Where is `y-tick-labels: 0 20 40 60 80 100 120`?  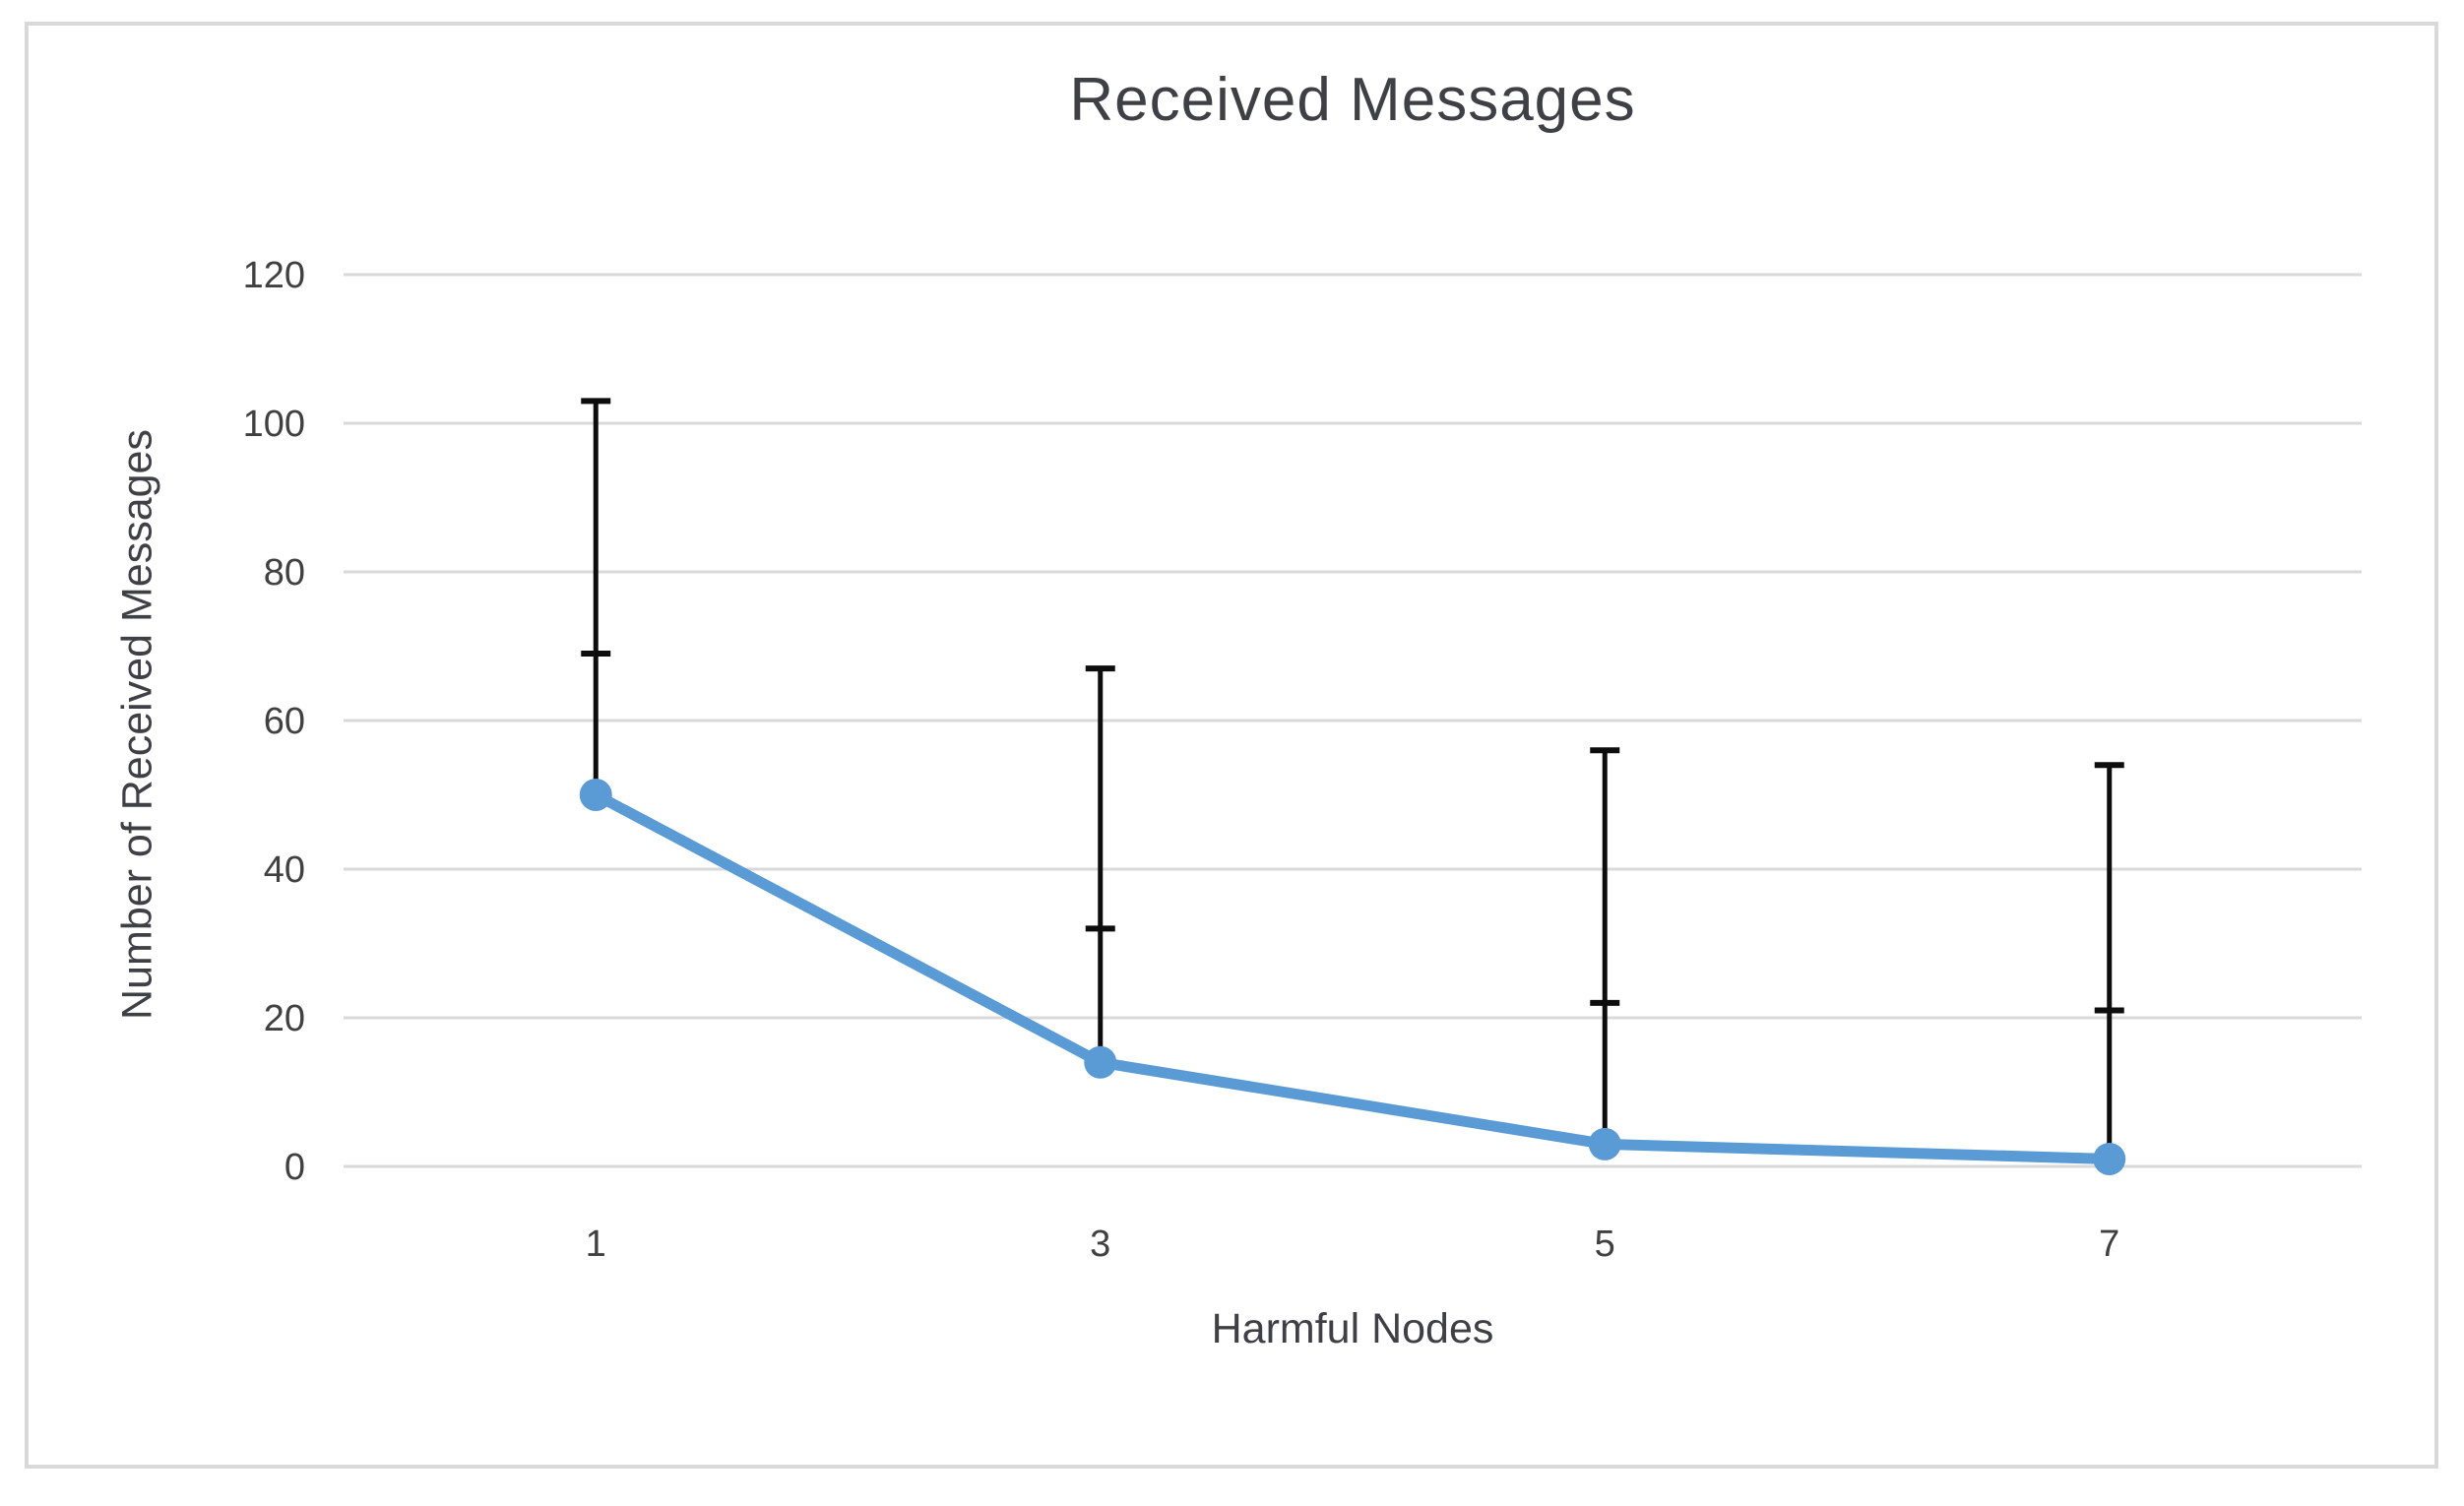 y-tick-labels: 0 20 40 60 80 100 120 is located at coordinates (274, 721).